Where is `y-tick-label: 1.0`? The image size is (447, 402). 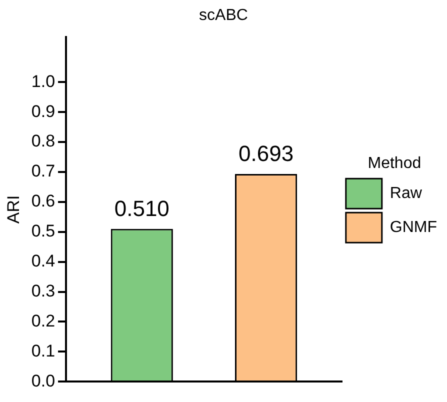
y-tick-label: 1.0 is located at coordinates (43, 81).